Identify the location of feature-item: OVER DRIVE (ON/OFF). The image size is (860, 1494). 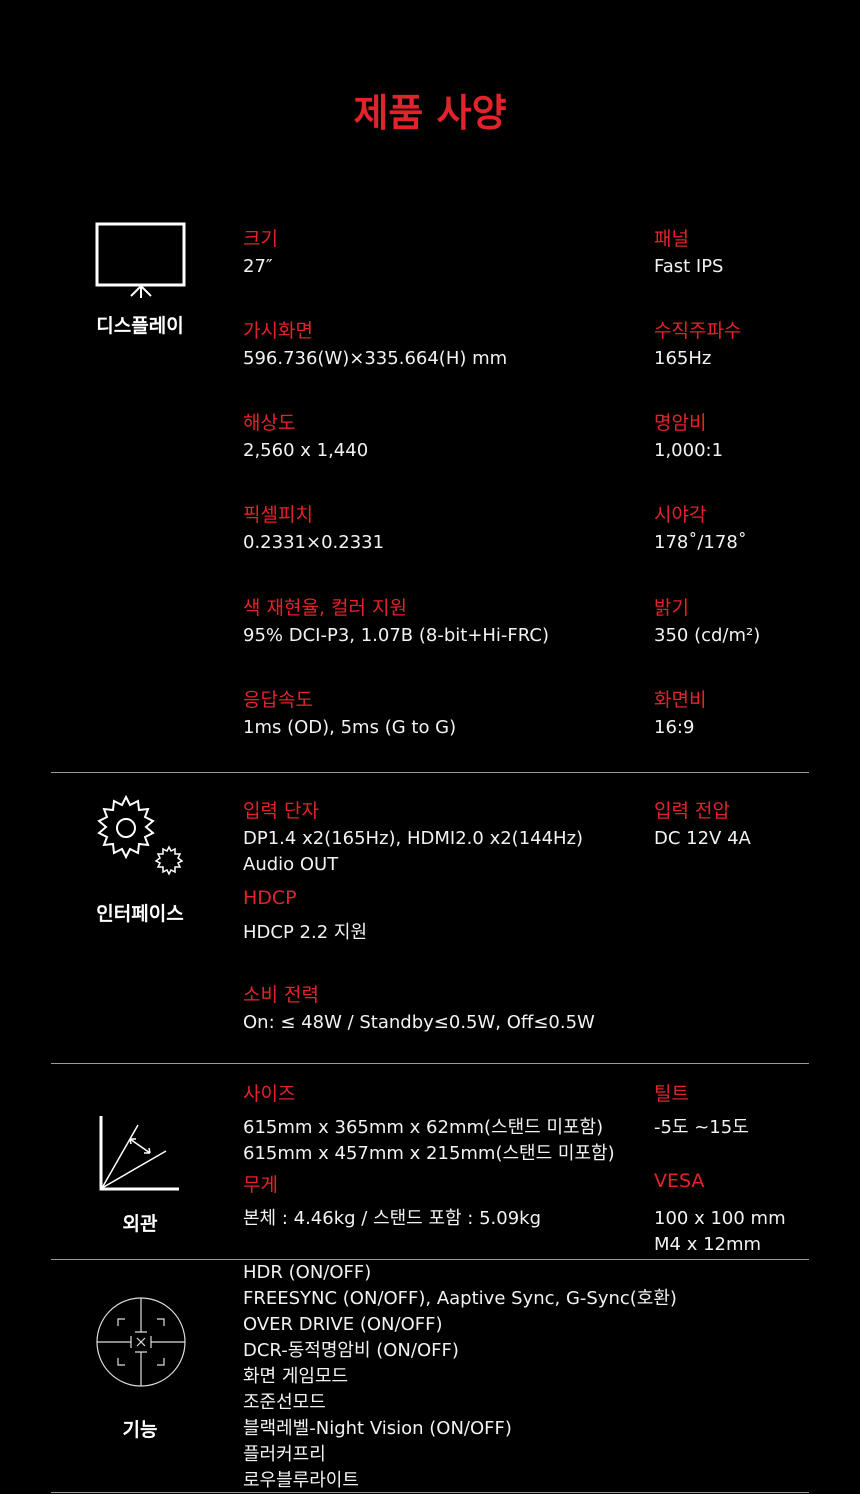
(343, 1324).